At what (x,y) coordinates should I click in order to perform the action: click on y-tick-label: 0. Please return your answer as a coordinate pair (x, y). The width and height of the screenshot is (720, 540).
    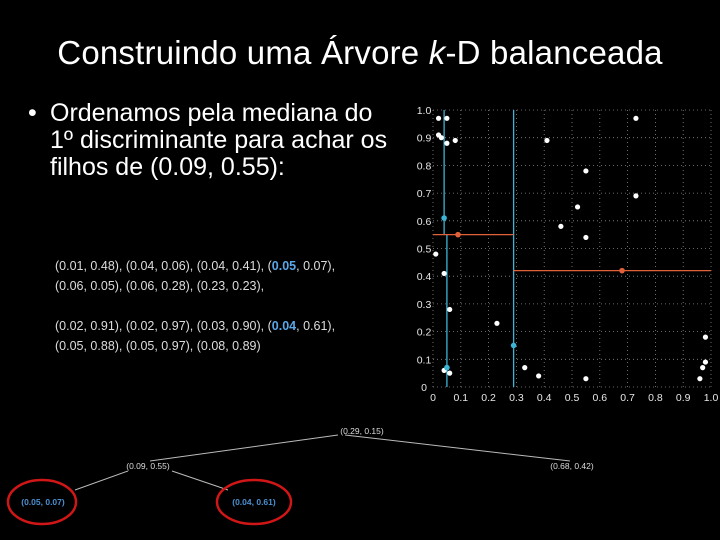
    Looking at the image, I should click on (424, 388).